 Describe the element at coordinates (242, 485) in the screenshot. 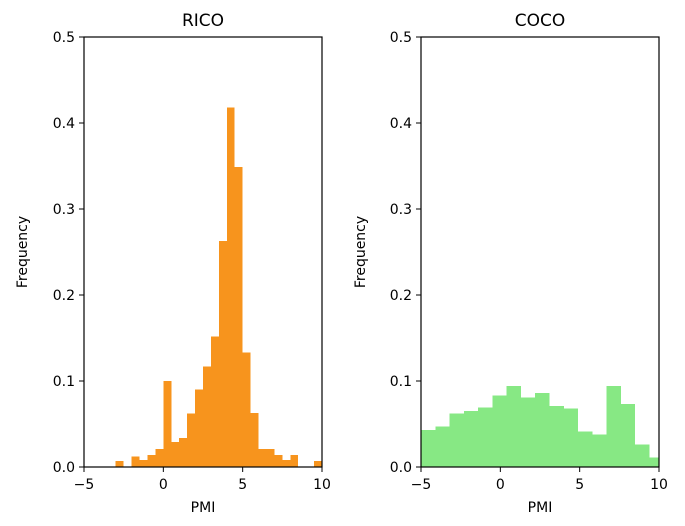

I see `rico-x-tick-label: 5` at that location.